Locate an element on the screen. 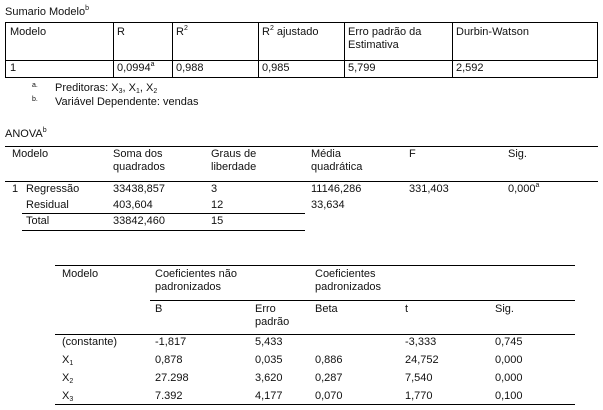 The image size is (603, 410). row-label: (constante) is located at coordinates (89, 342).